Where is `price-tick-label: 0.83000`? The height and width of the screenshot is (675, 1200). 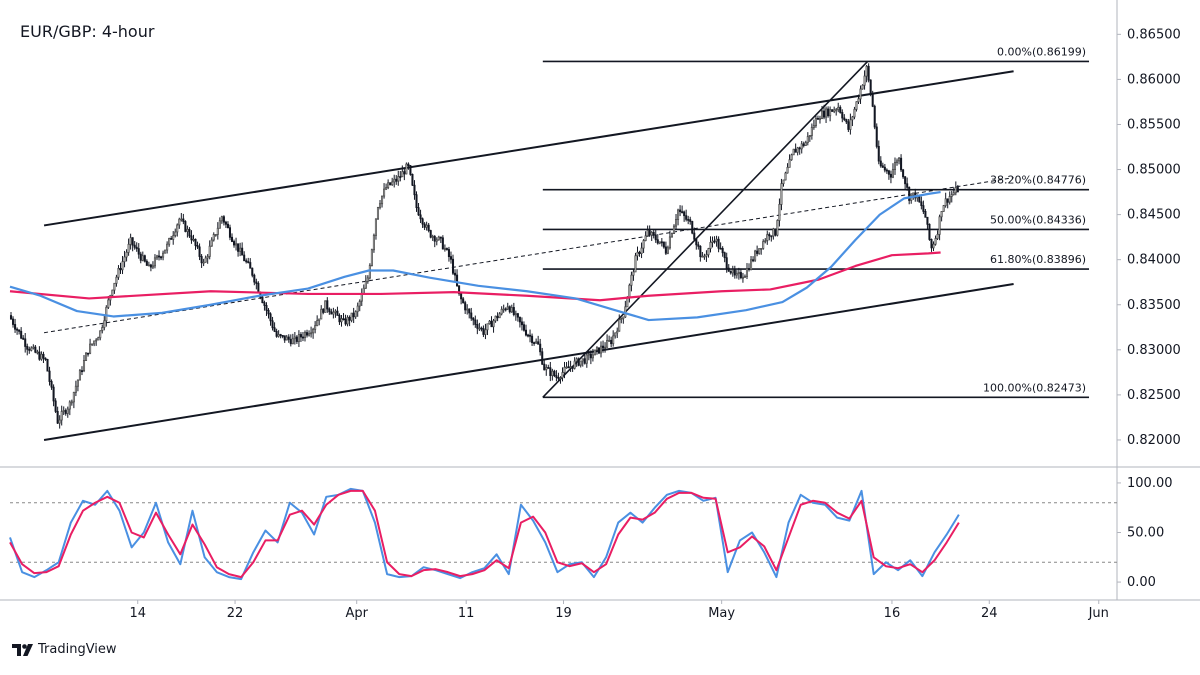 price-tick-label: 0.83000 is located at coordinates (1154, 350).